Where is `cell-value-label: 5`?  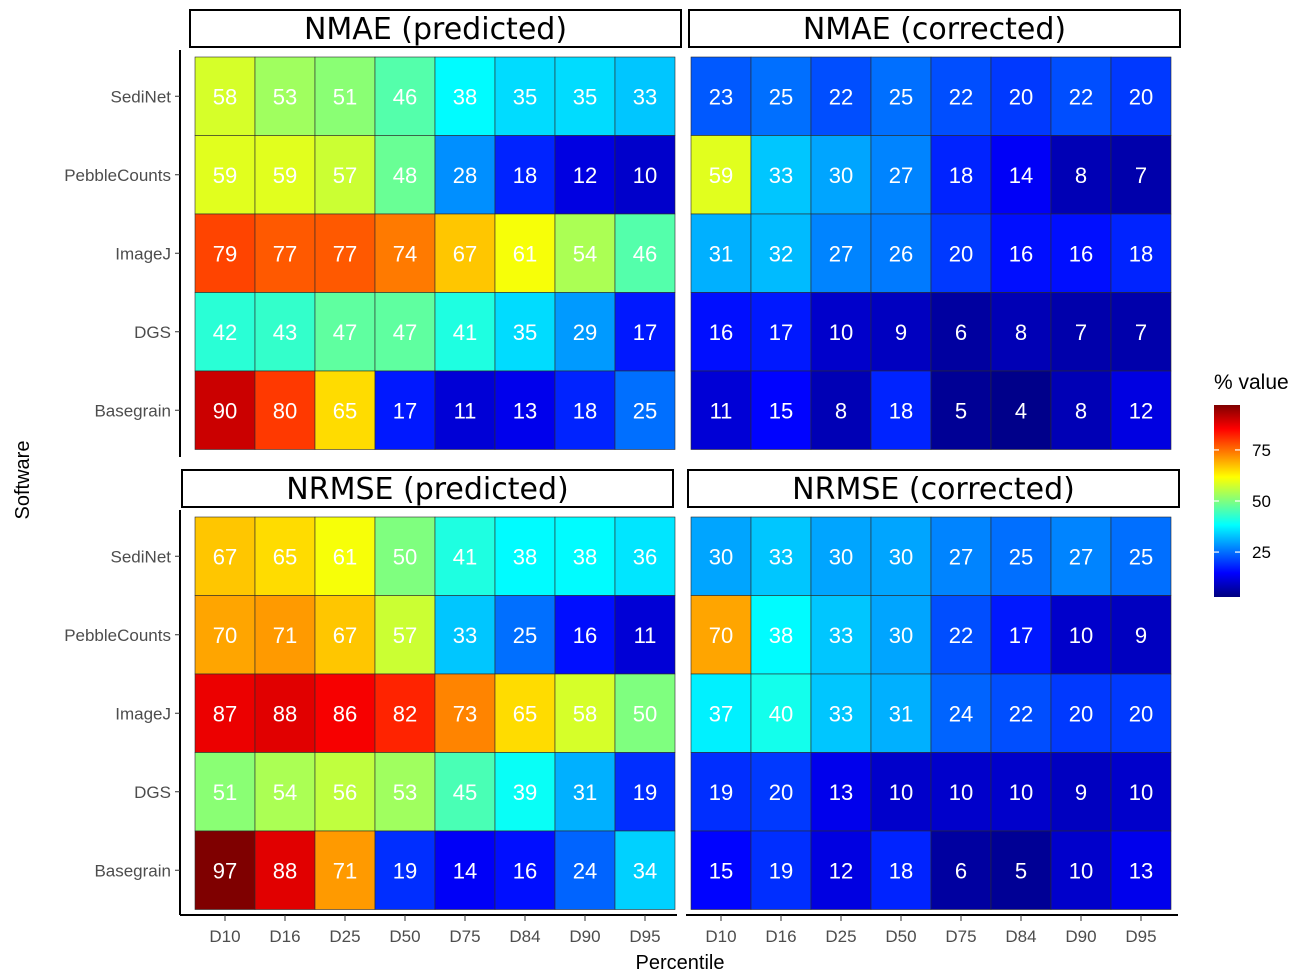
cell-value-label: 5 is located at coordinates (961, 410).